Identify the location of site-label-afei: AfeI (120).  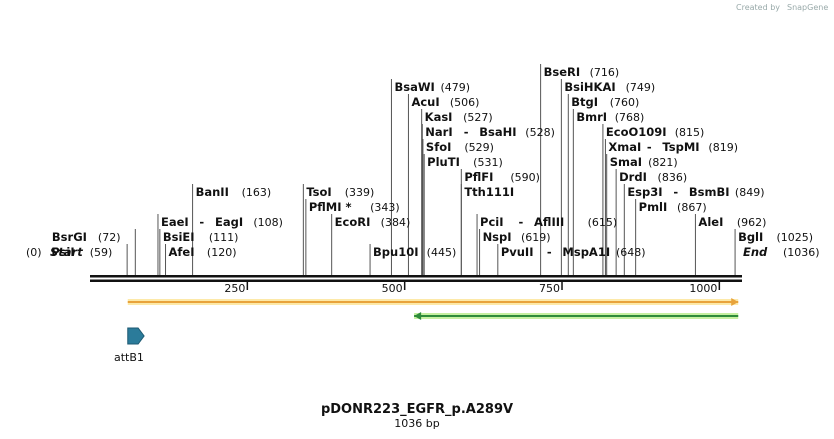
(203, 252).